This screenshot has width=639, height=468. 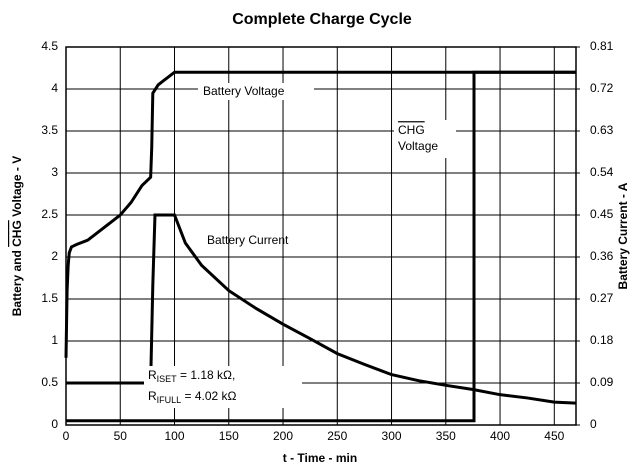 What do you see at coordinates (446, 436) in the screenshot?
I see `x-tick-label: 350` at bounding box center [446, 436].